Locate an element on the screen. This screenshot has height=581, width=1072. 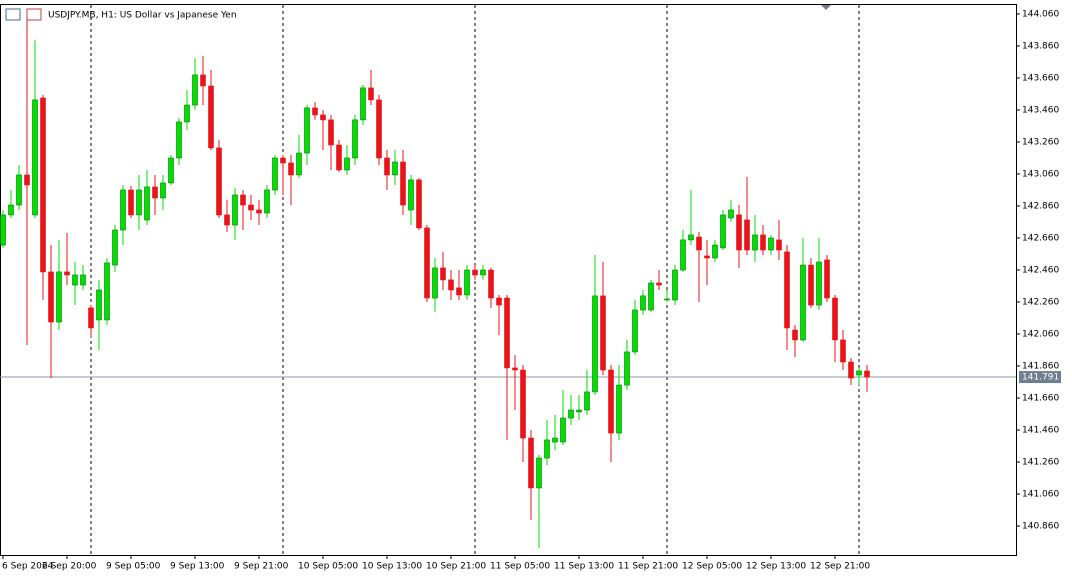
x-tick-label: 12 Sep 13:00 is located at coordinates (776, 567).